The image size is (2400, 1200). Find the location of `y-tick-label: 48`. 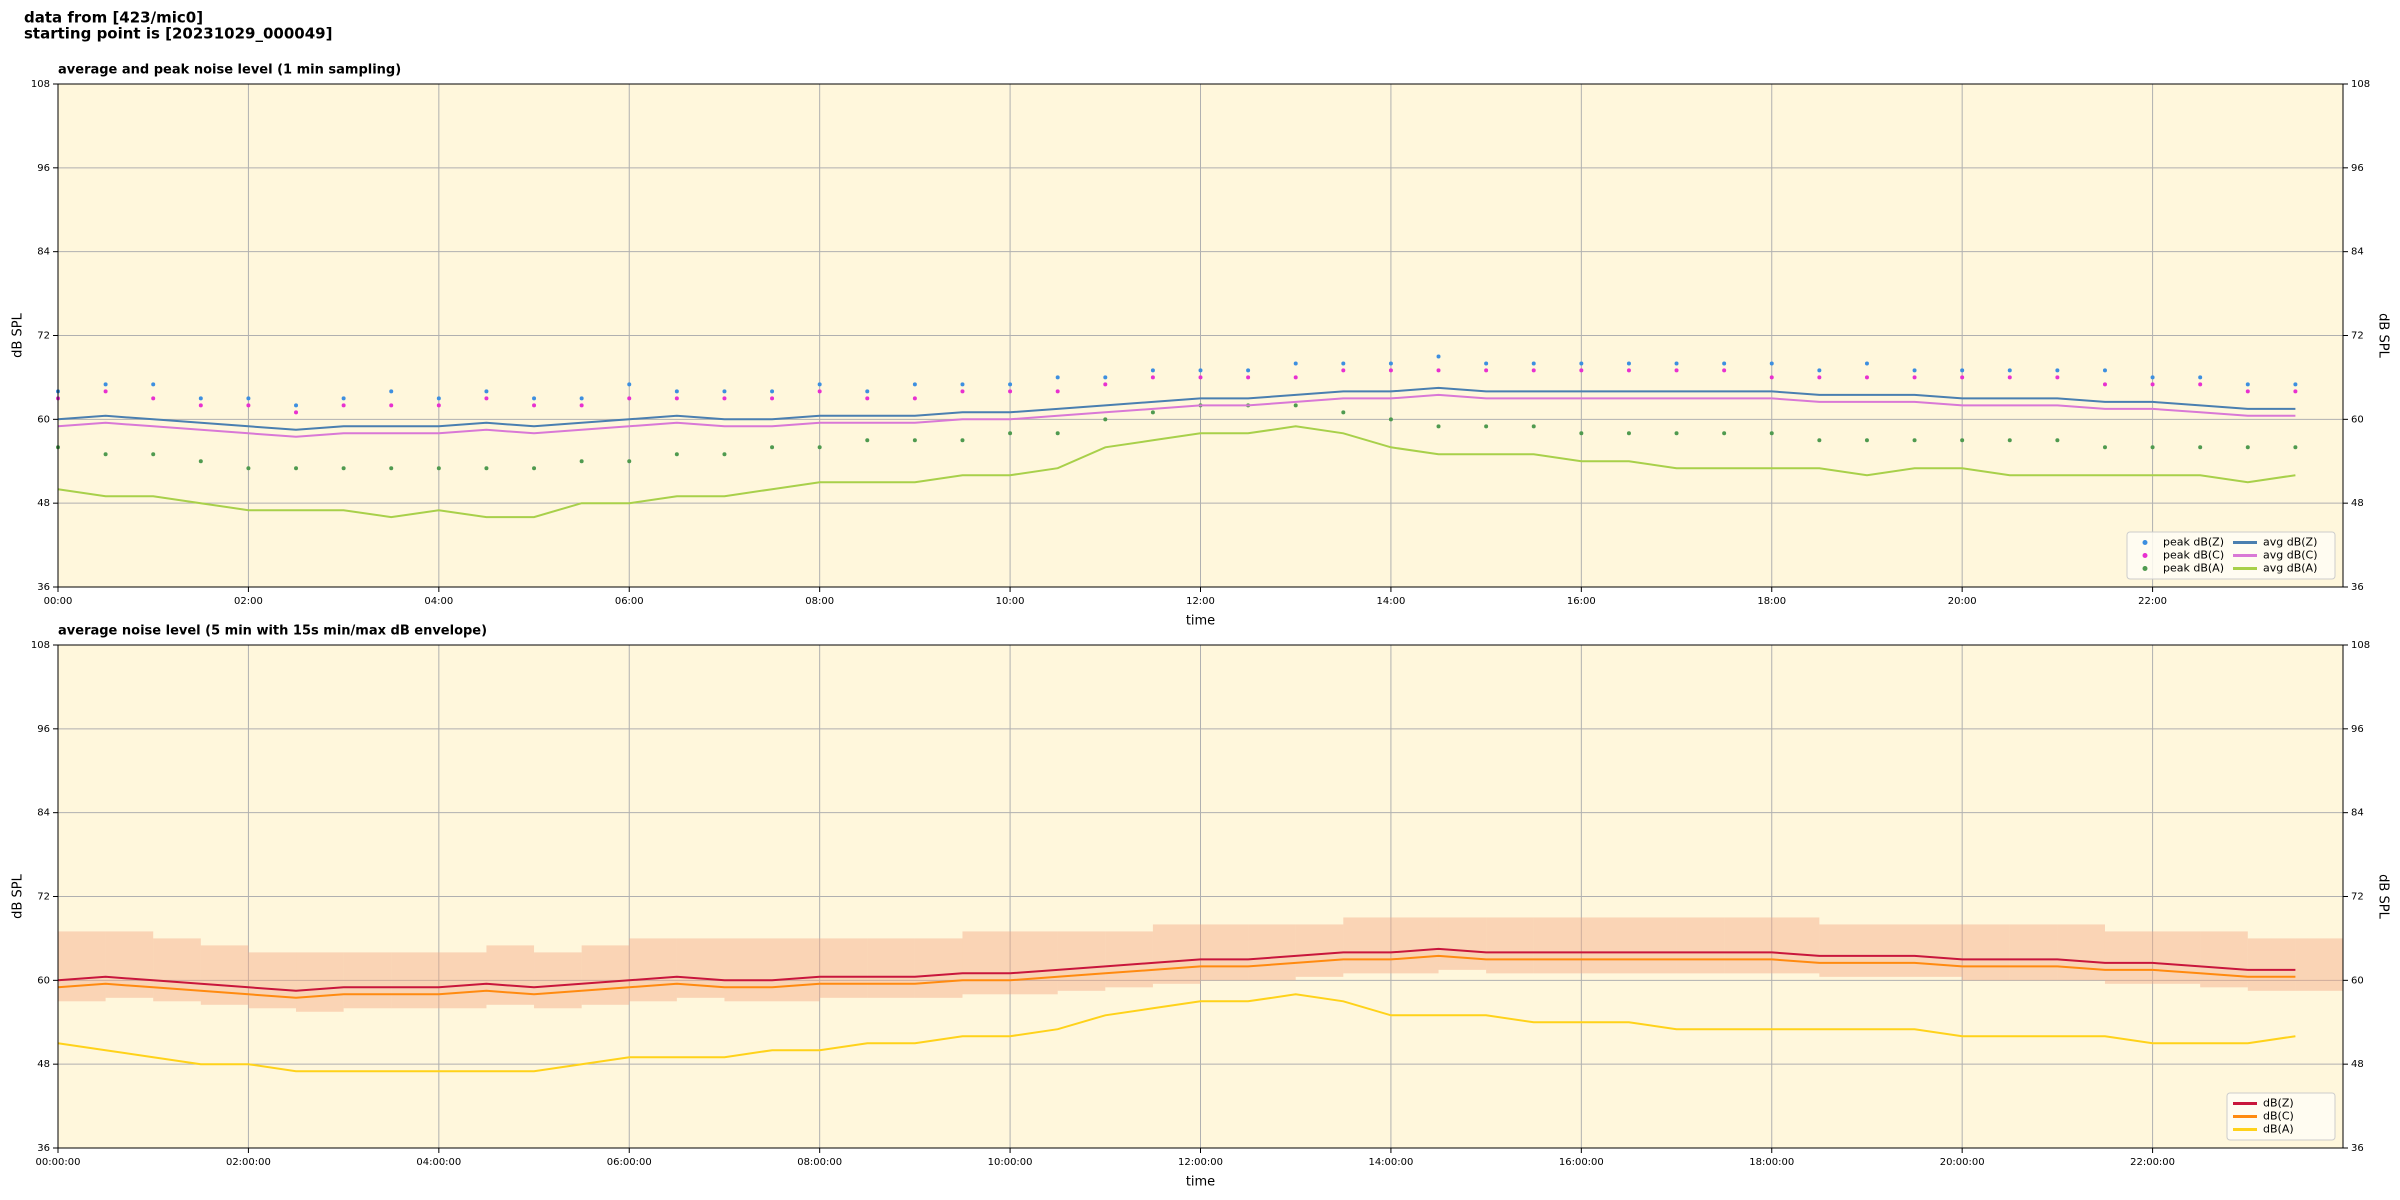

y-tick-label: 48 is located at coordinates (43, 1064).